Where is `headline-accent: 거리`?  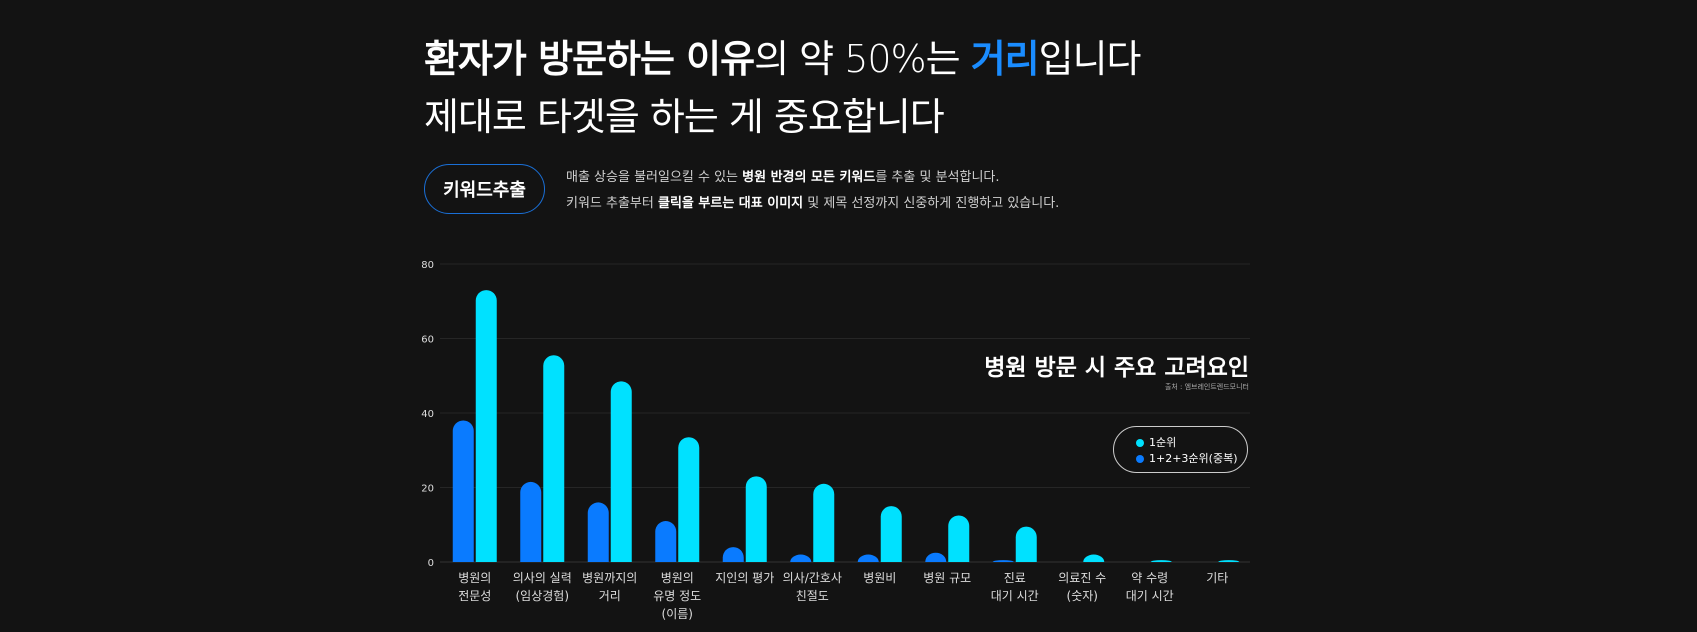 headline-accent: 거리 is located at coordinates (1005, 59).